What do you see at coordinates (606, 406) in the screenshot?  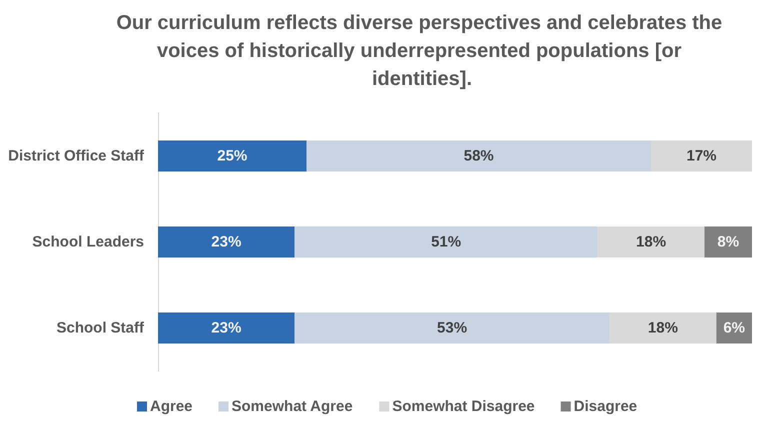 I see `legend-label: Disagree` at bounding box center [606, 406].